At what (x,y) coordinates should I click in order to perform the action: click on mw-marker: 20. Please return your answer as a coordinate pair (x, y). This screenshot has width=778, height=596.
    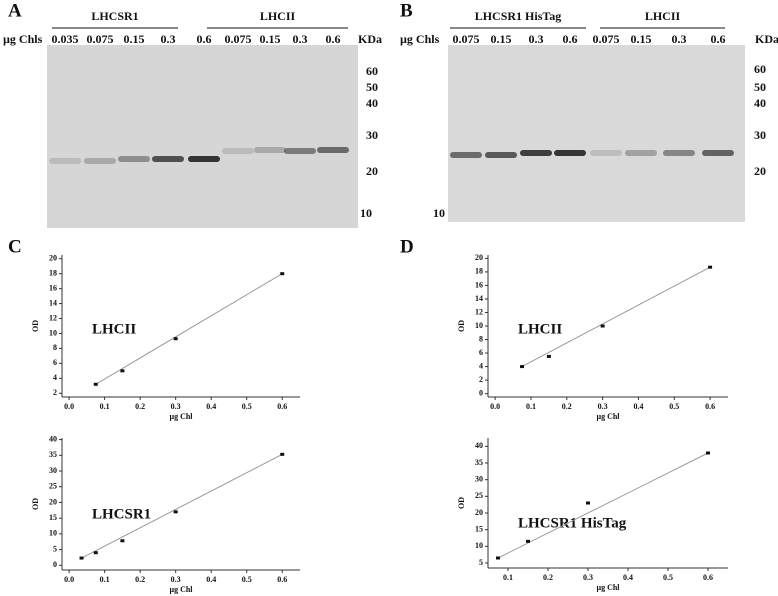
    Looking at the image, I should click on (760, 171).